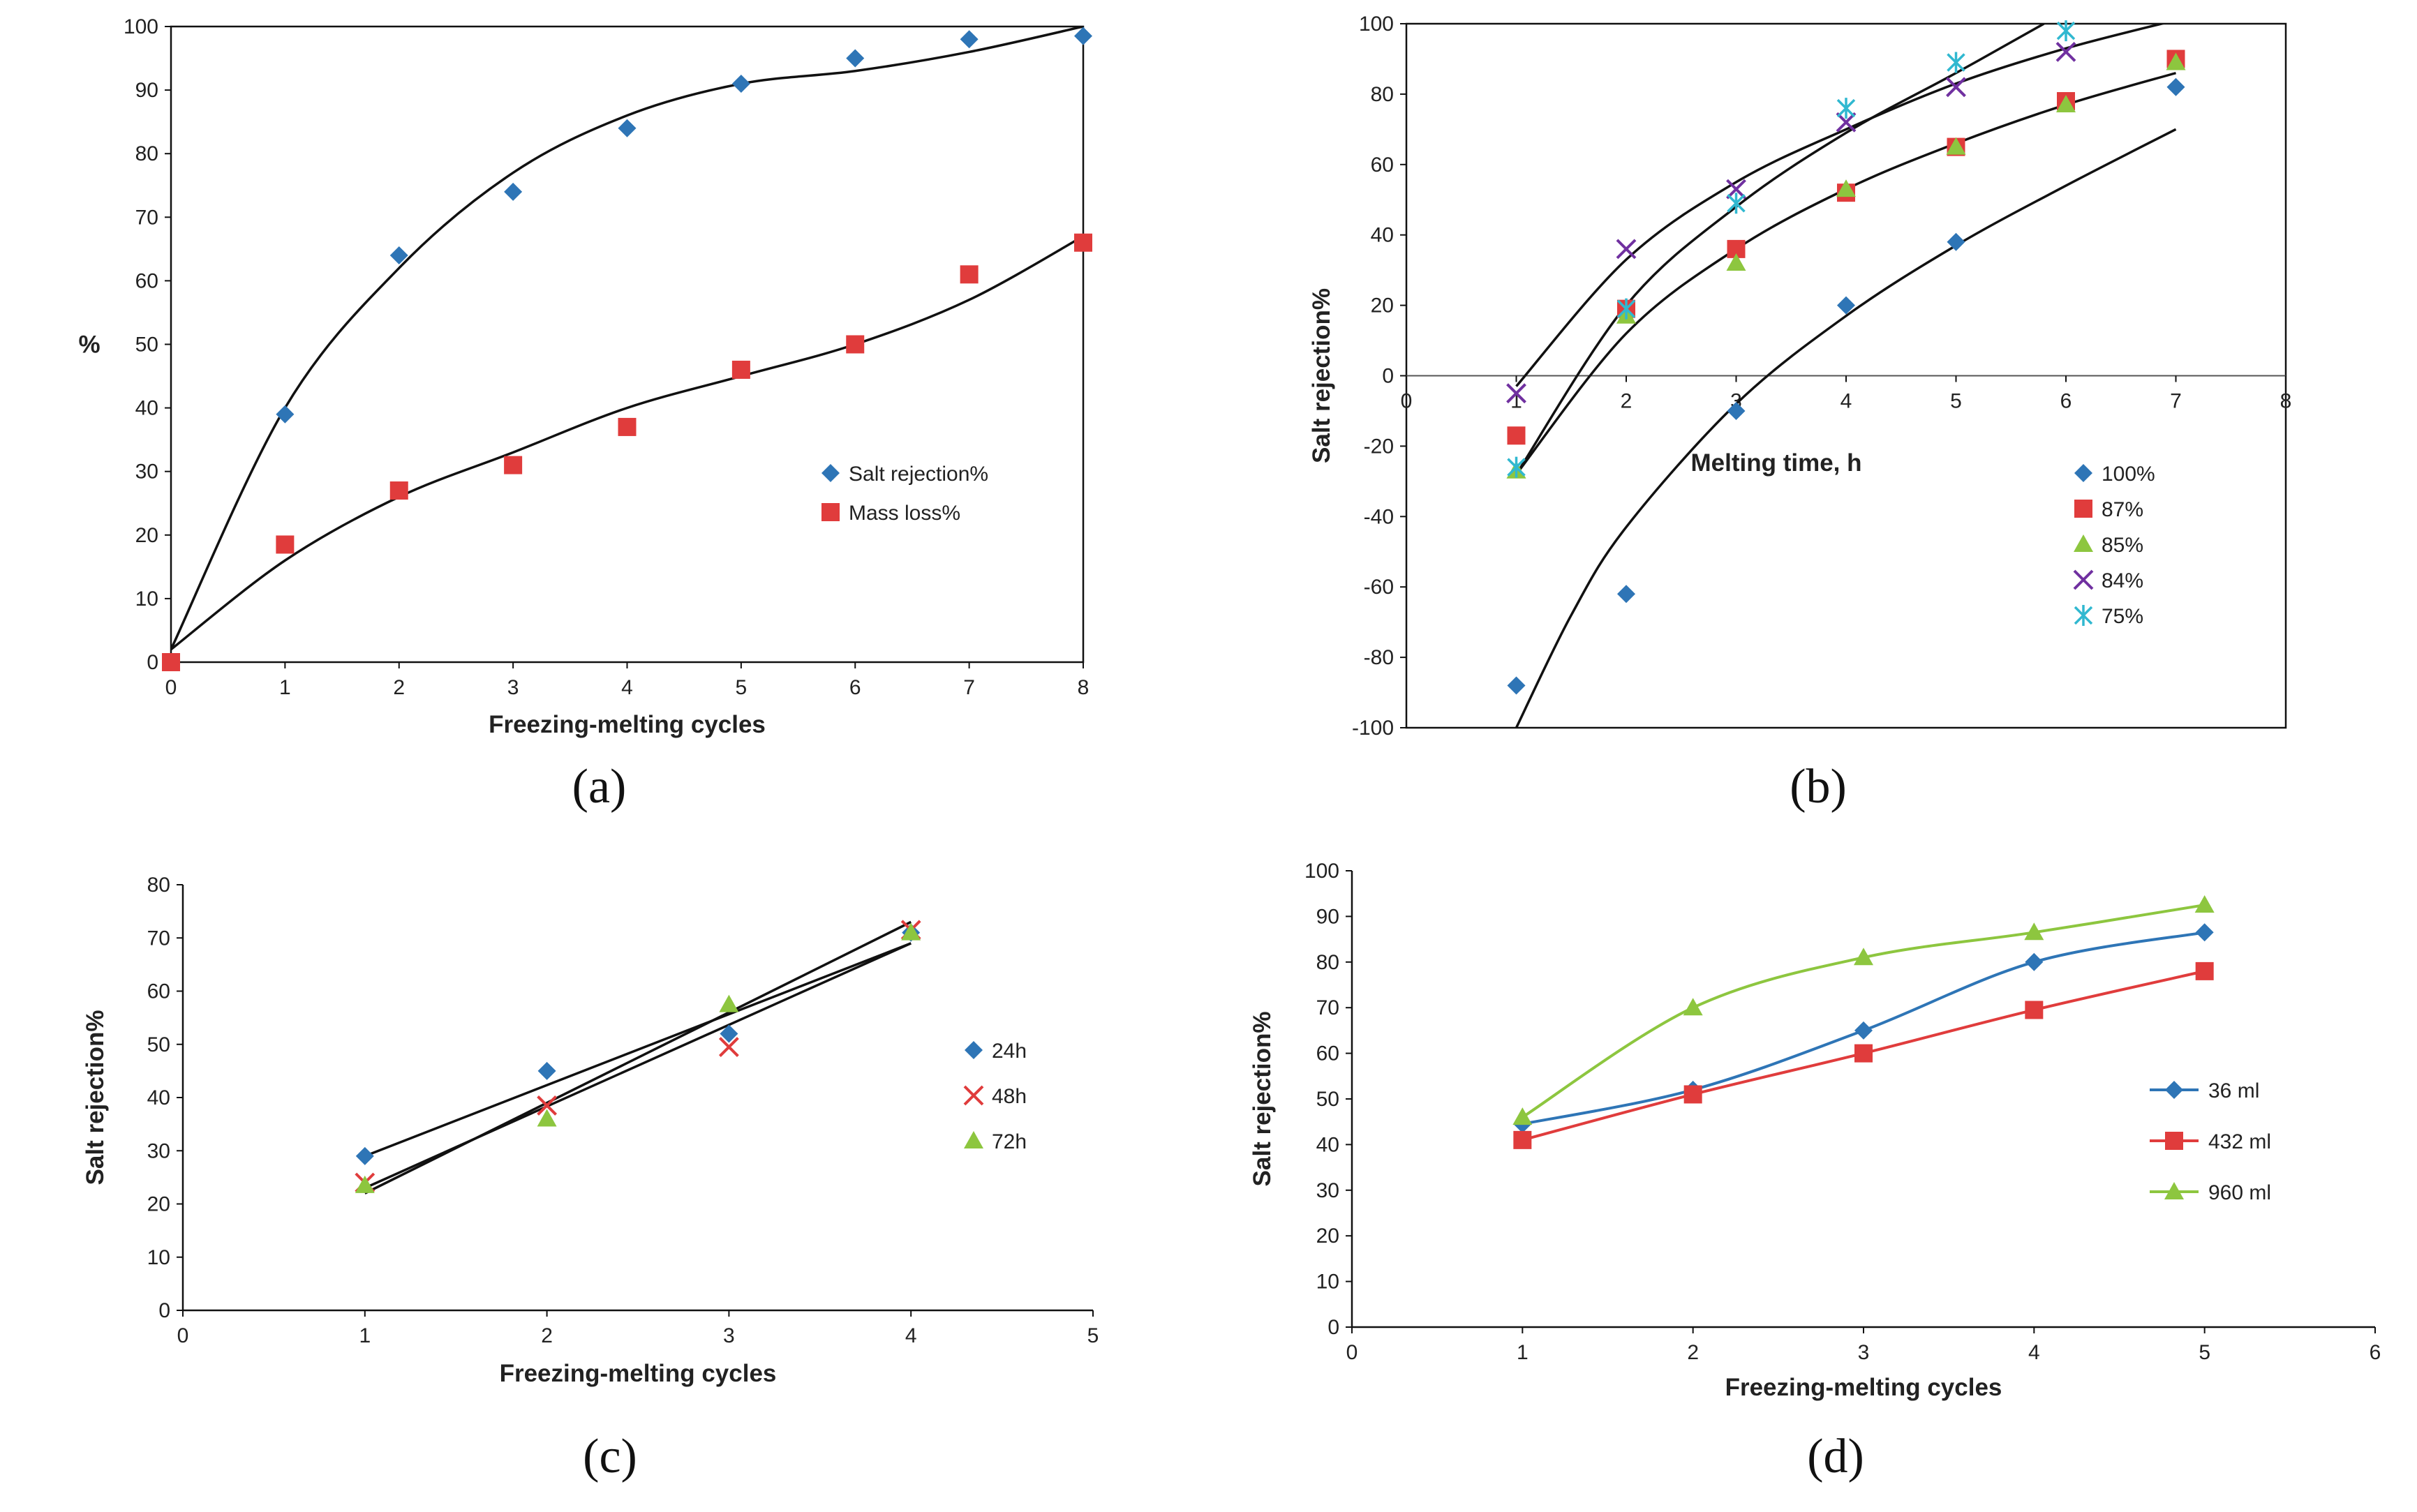 This screenshot has width=2417, height=1512. I want to click on chart-c-legend-label-2: 72h, so click(1009, 1141).